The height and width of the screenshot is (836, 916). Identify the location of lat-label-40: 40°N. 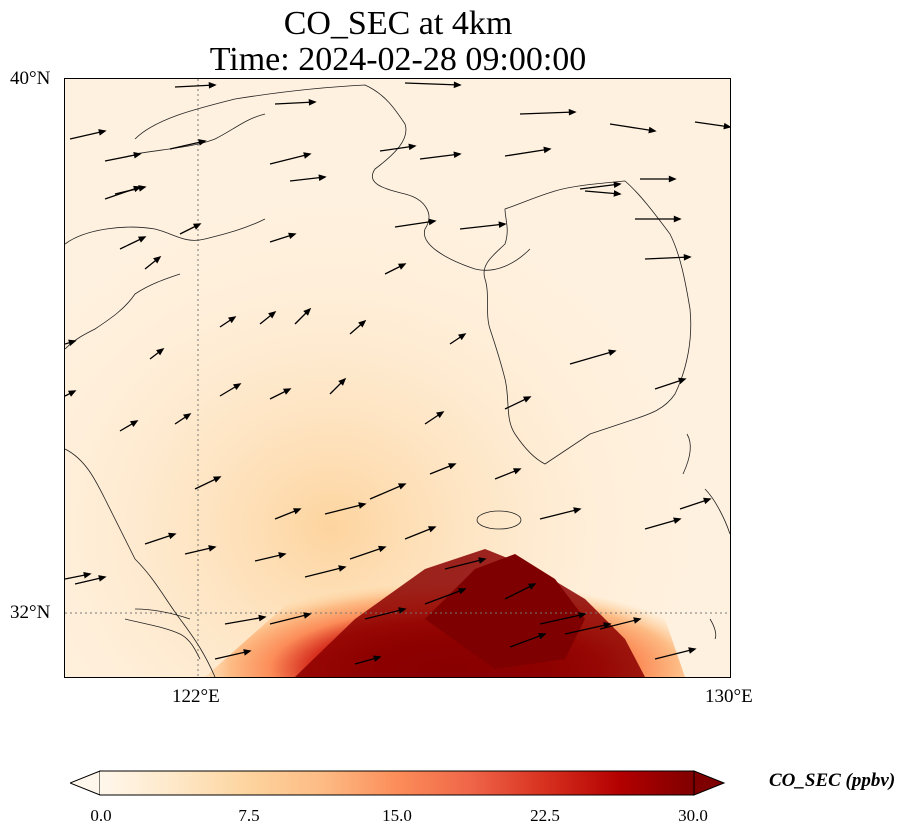
(30, 78).